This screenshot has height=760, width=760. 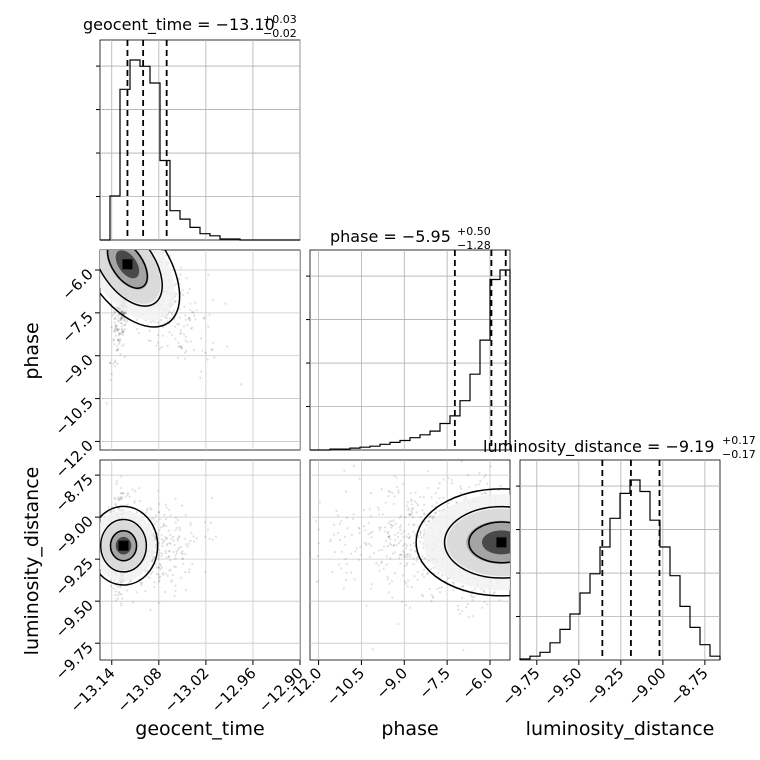 I want to click on title-luminosity-distance-sup: +0.17, so click(x=739, y=440).